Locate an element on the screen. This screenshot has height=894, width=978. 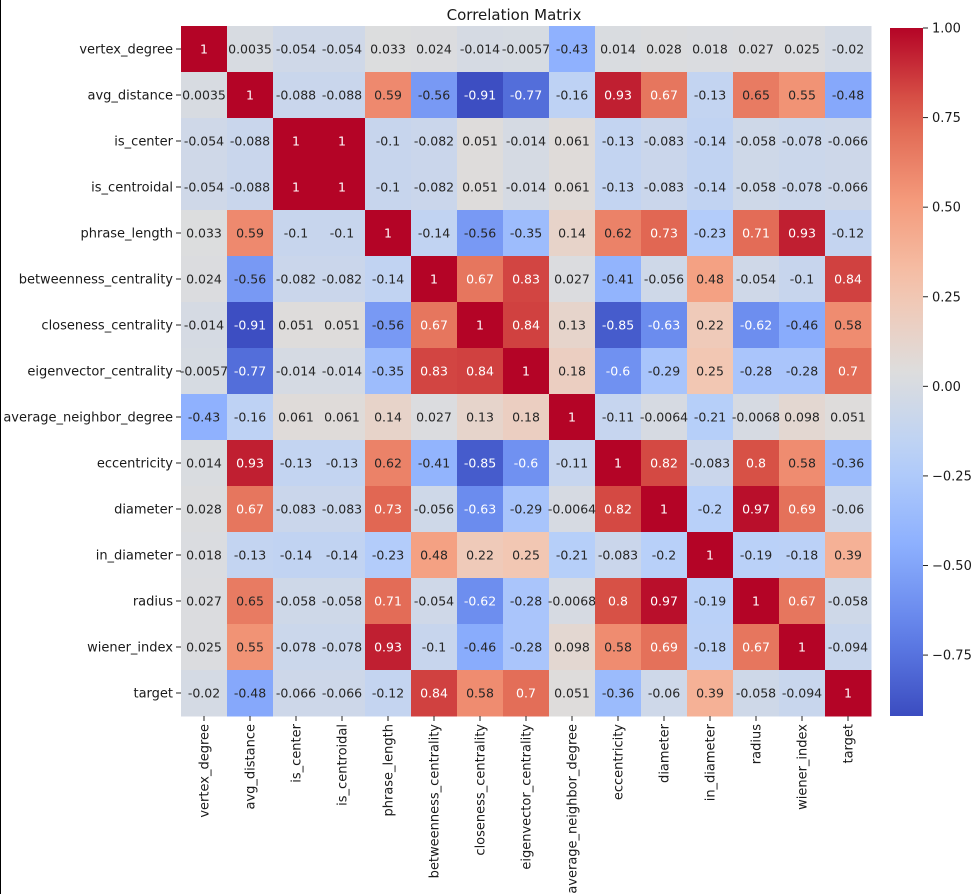
row-label: eccentricity is located at coordinates (135, 464).